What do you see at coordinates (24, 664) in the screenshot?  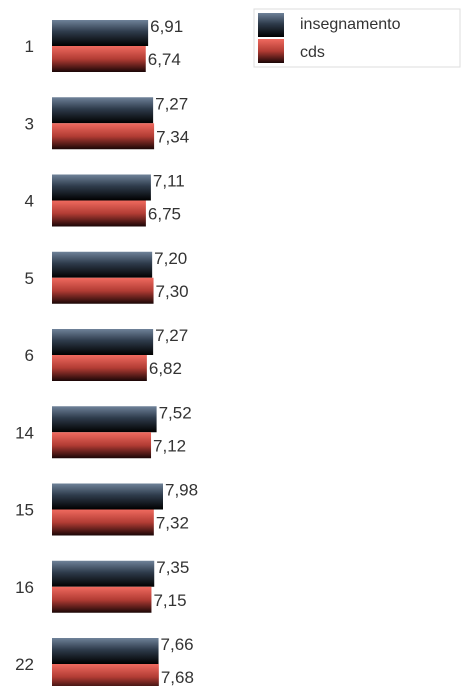 I see `category-label-22: 22` at bounding box center [24, 664].